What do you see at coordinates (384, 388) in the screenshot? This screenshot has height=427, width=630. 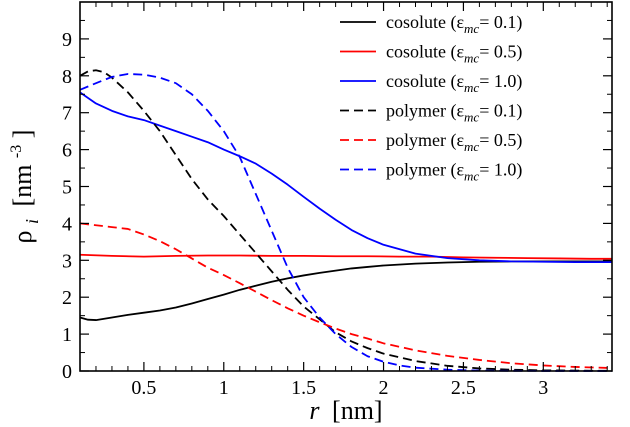 I see `x-tick-label: 2` at bounding box center [384, 388].